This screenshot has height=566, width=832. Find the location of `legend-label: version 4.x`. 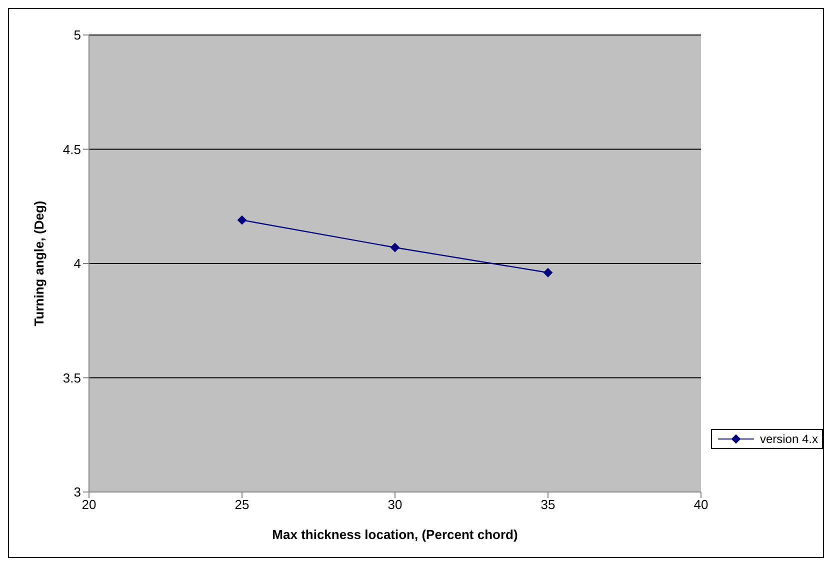

legend-label: version 4.x is located at coordinates (789, 439).